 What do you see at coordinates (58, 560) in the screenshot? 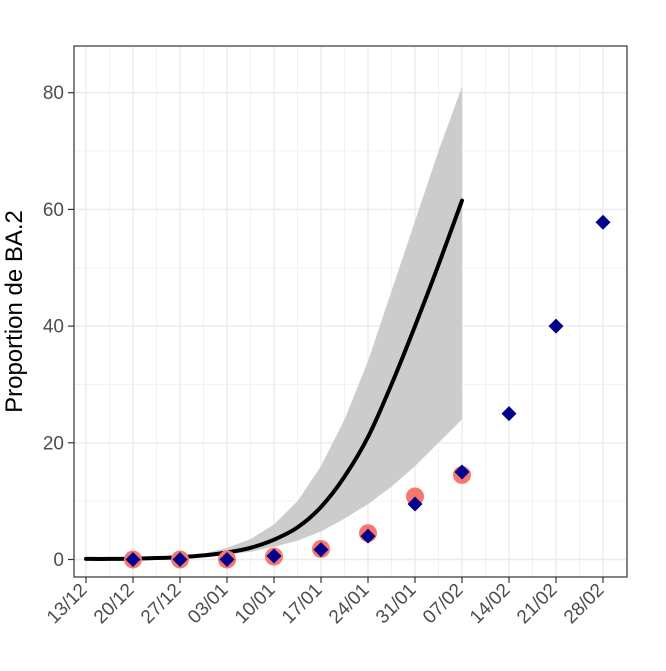
I see `y-tick-label: 0` at bounding box center [58, 560].